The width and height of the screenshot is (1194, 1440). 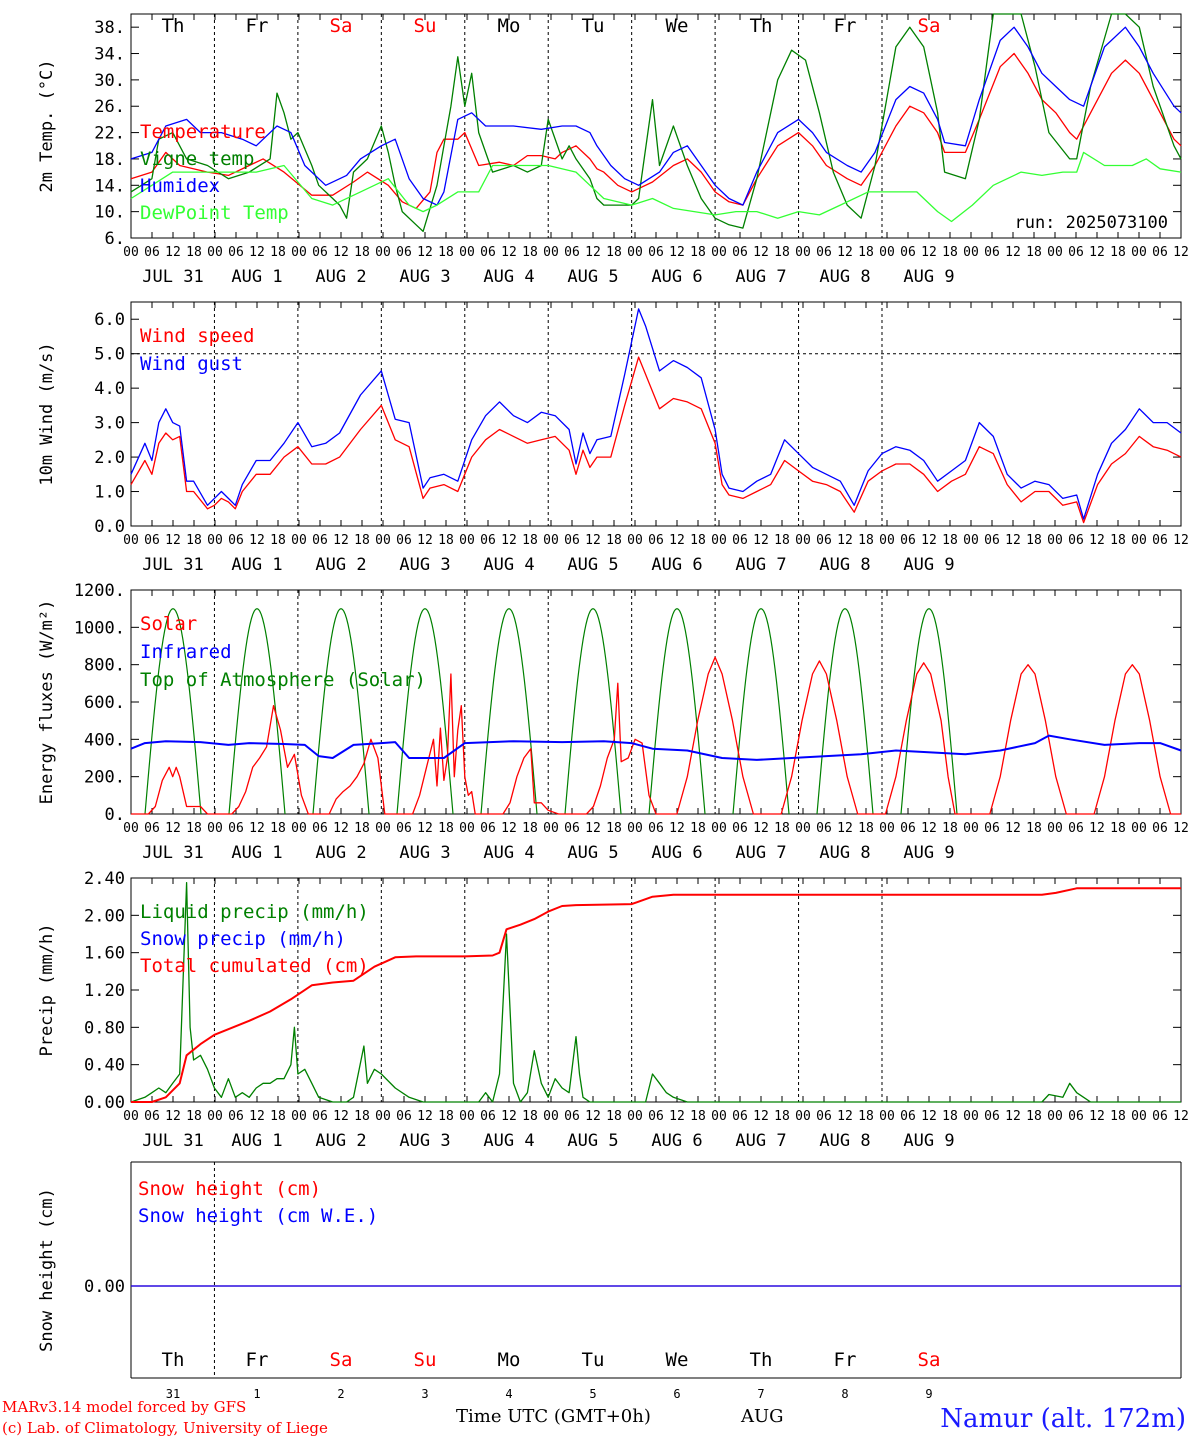 What do you see at coordinates (760, 565) in the screenshot?
I see `panel-1-date-label: AUG 7` at bounding box center [760, 565].